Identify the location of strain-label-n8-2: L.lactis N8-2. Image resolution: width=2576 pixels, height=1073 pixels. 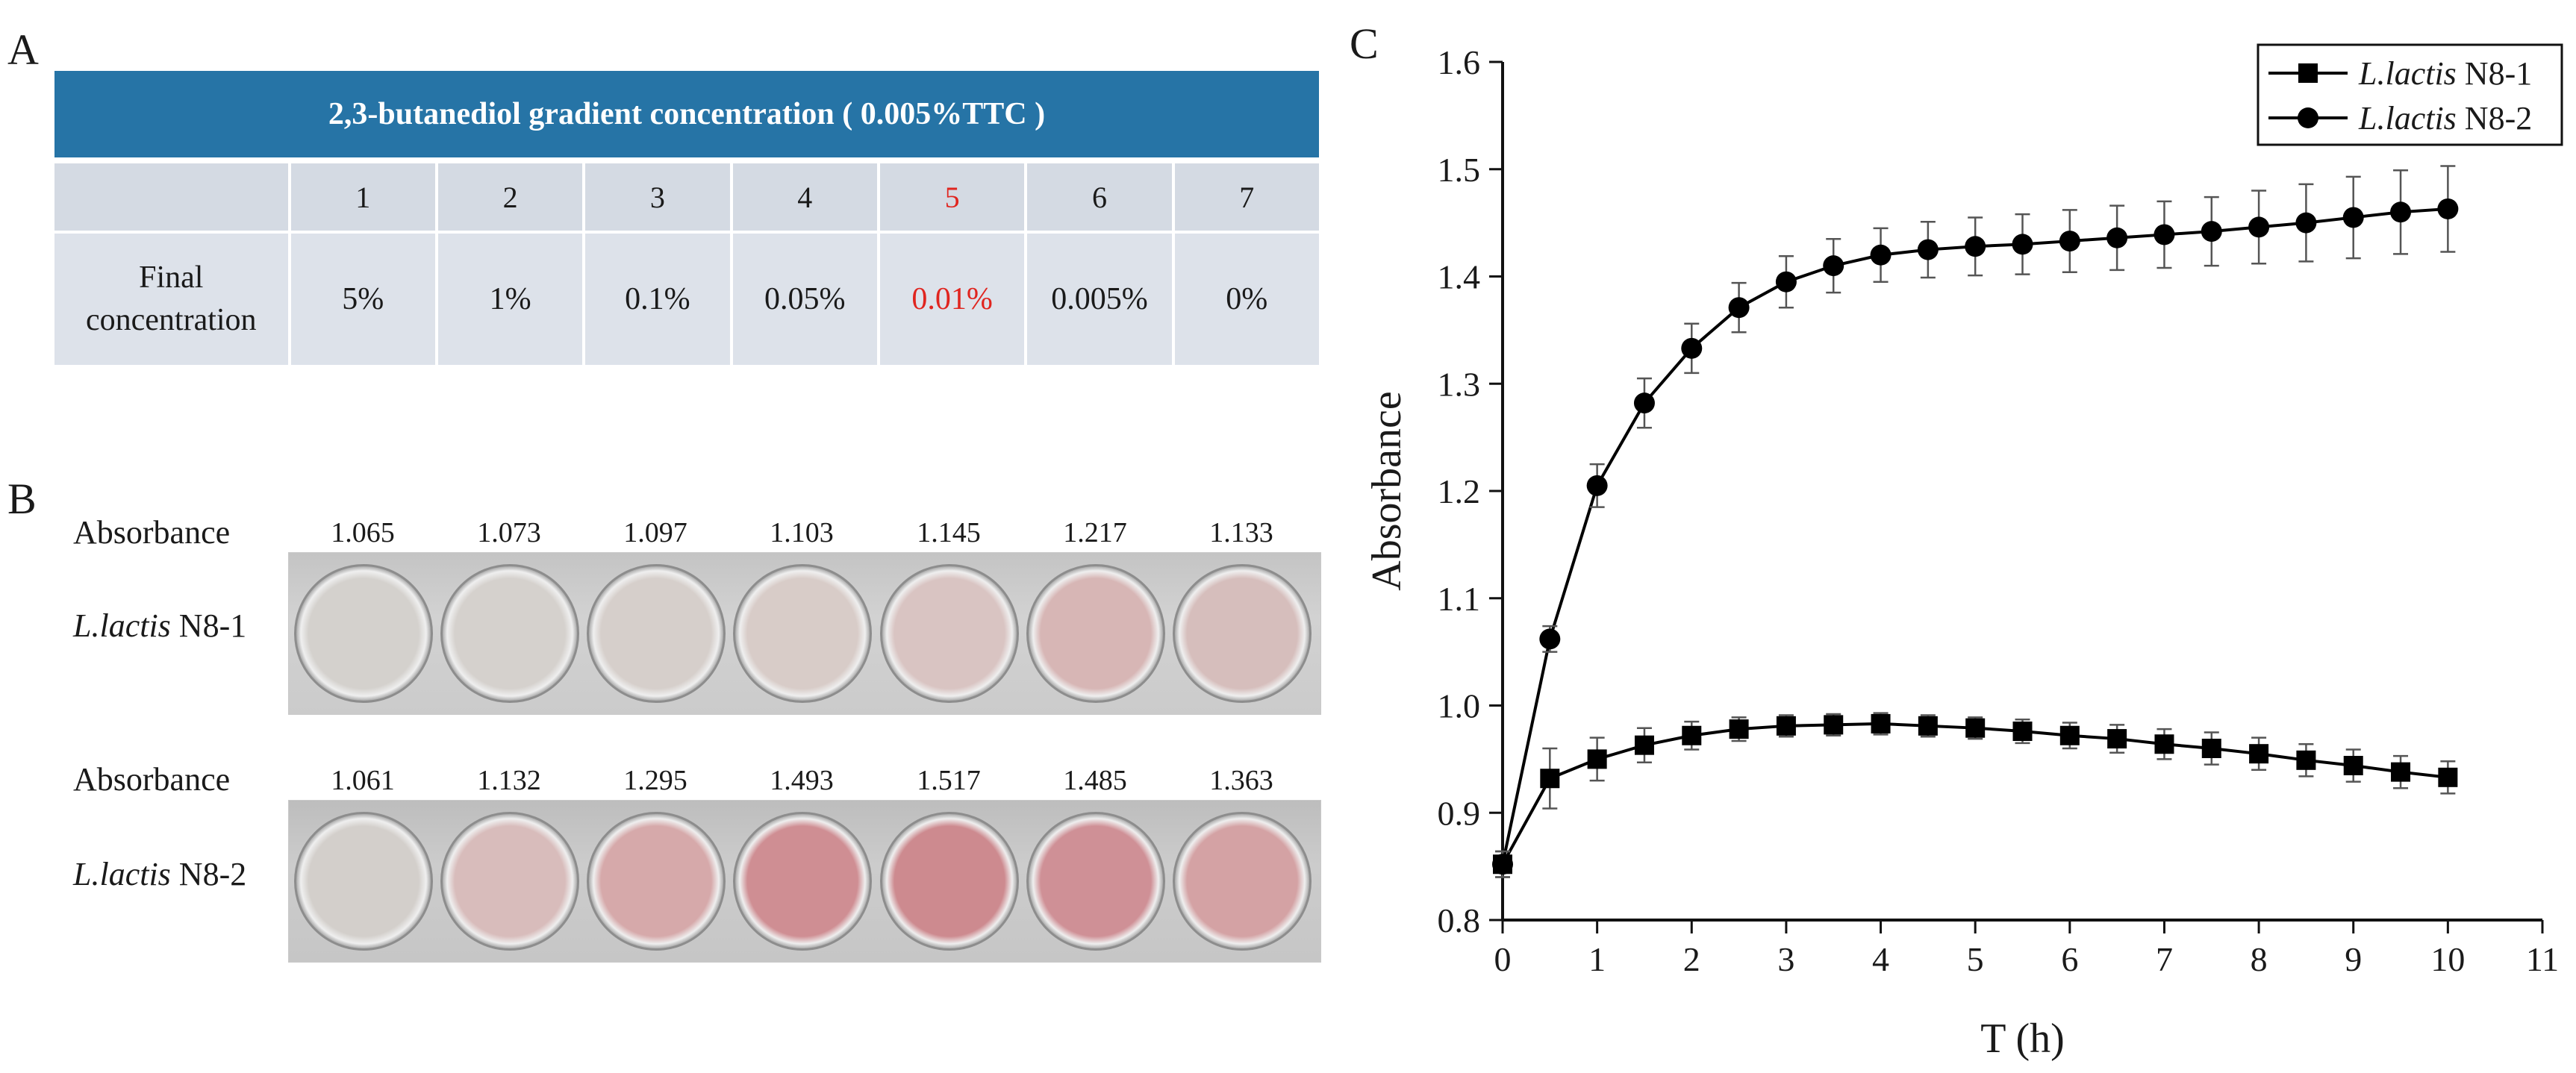
(159, 874).